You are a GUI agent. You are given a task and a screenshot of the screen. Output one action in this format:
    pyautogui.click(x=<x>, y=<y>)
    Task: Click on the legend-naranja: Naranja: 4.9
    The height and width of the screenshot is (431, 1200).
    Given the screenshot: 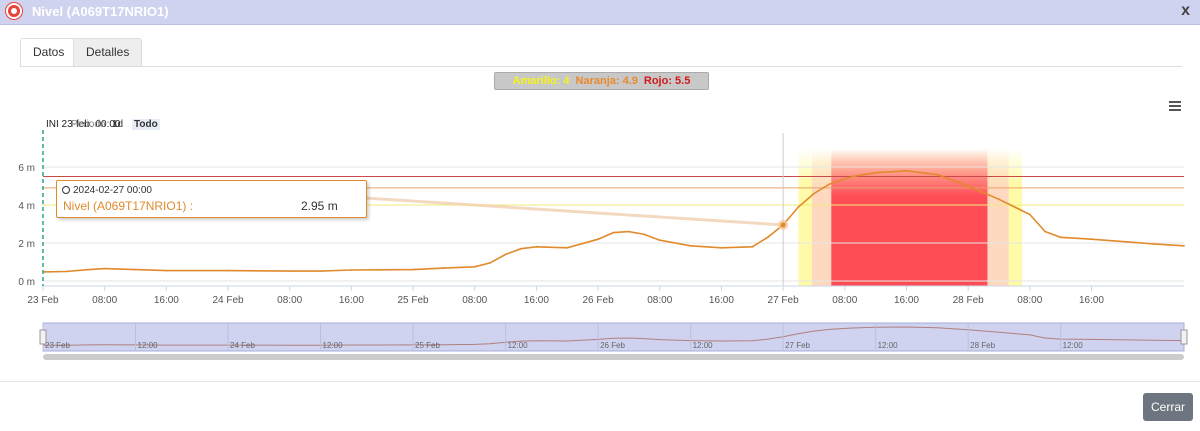 What is the action you would take?
    pyautogui.click(x=606, y=81)
    